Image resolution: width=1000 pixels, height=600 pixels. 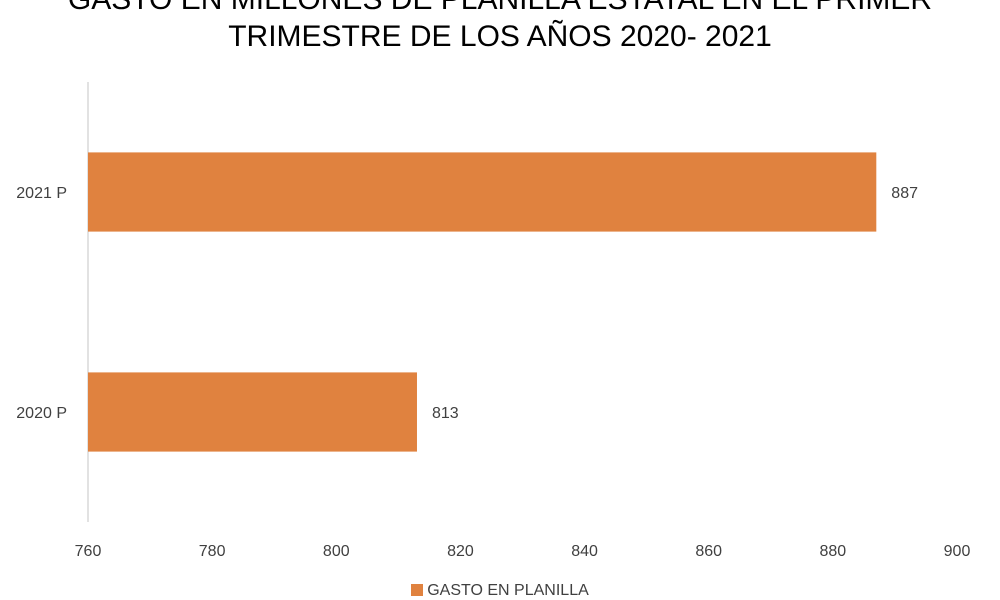 I want to click on legend-label: GASTO EN PLANILLA, so click(x=508, y=590).